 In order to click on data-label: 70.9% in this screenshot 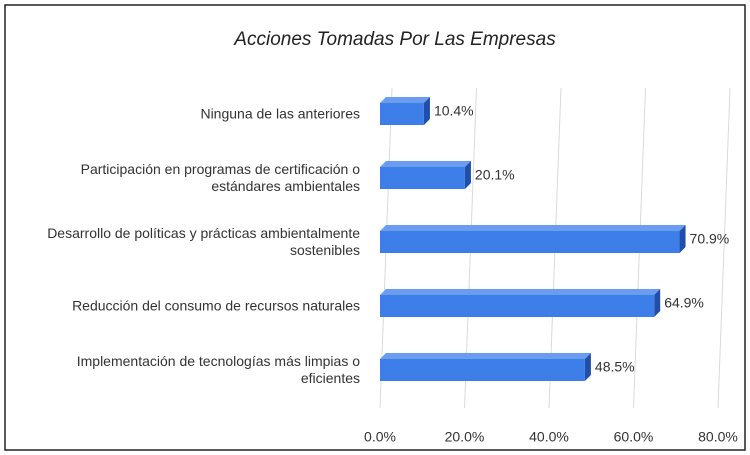, I will do `click(710, 239)`.